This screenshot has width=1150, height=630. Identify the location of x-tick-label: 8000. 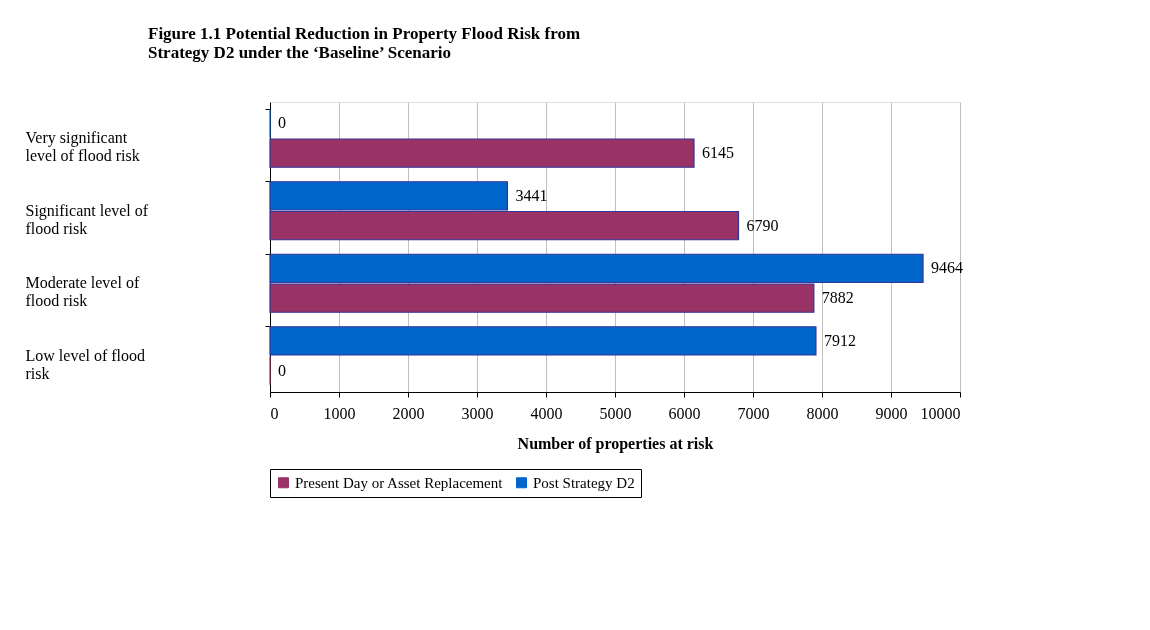
(822, 413).